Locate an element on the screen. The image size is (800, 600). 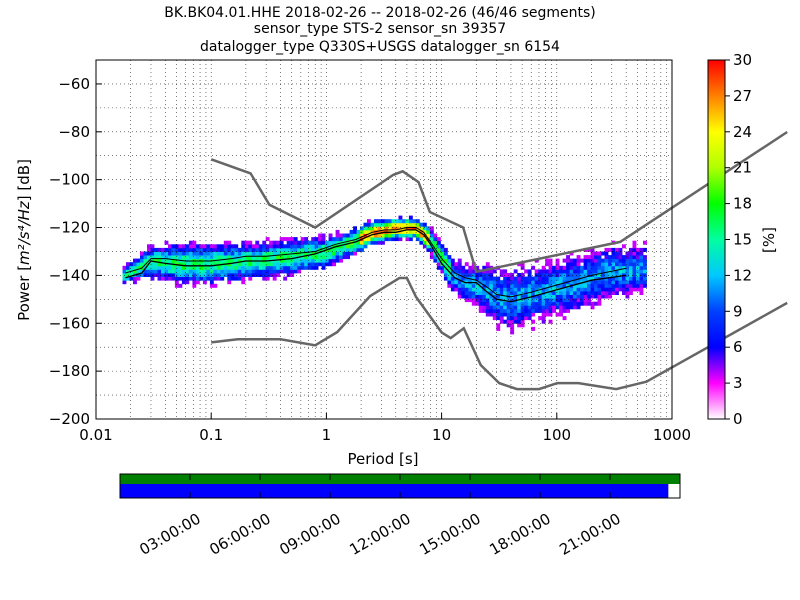
colorbar-tick-label: 3 is located at coordinates (738, 383).